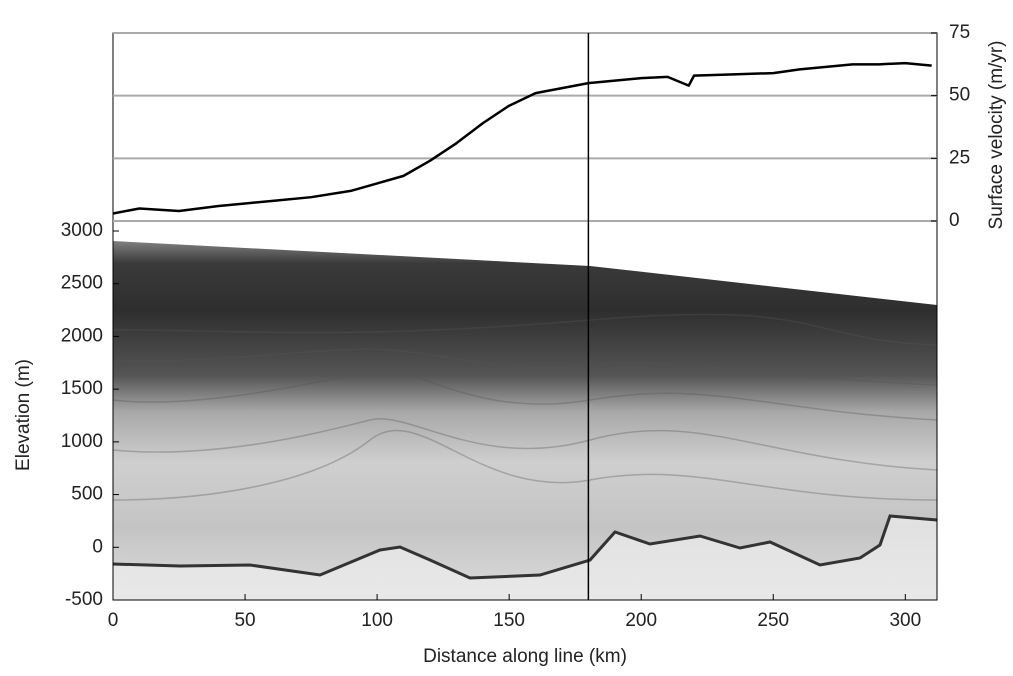 This screenshot has width=1013, height=676. I want to click on y-tick-label: 2500, so click(82, 283).